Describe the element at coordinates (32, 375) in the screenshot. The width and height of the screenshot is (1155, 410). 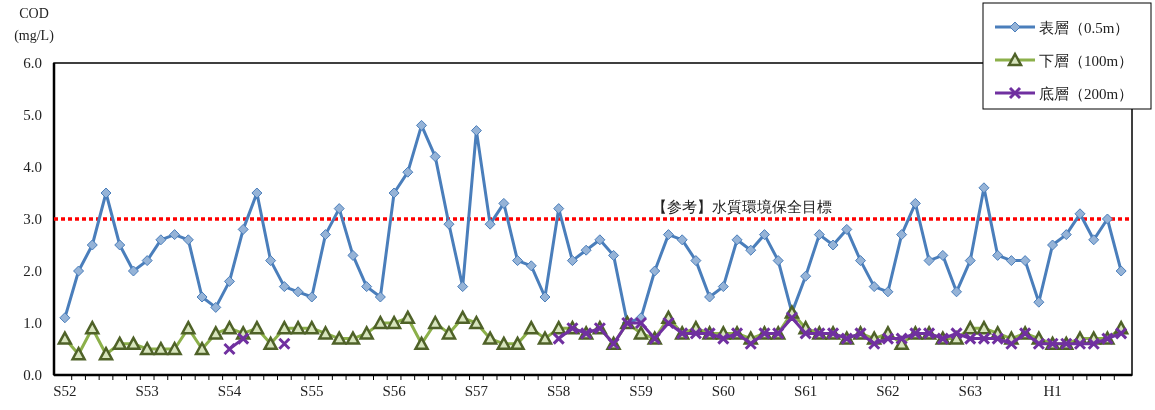
I see `y-tick-label: 0.0` at that location.